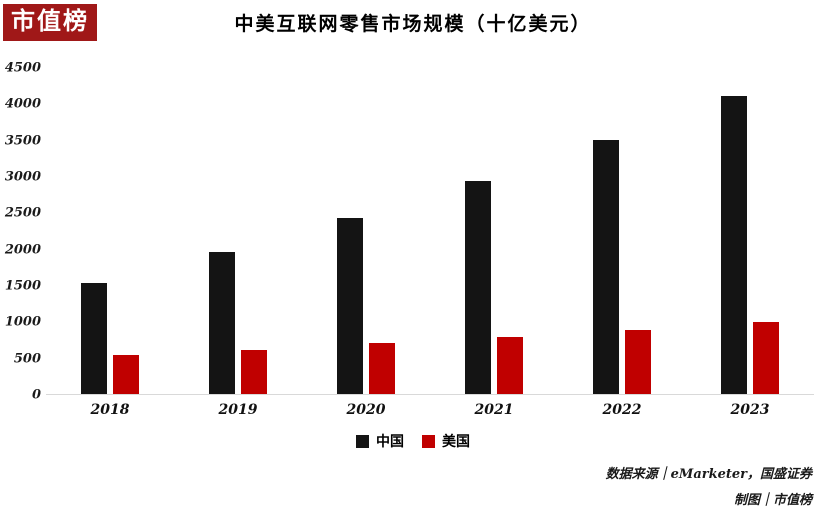 The image size is (826, 521). What do you see at coordinates (456, 441) in the screenshot?
I see `legend-label: 美国` at bounding box center [456, 441].